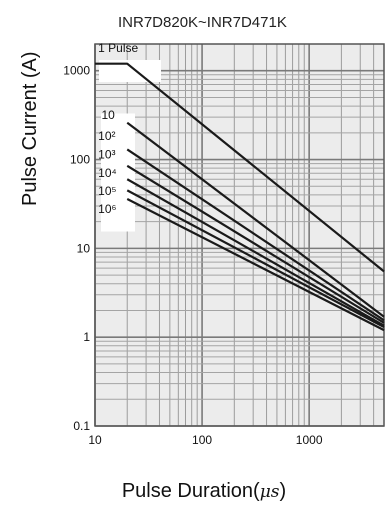 The image size is (386, 508). Describe the element at coordinates (106, 136) in the screenshot. I see `series-label-3: 10²` at that location.